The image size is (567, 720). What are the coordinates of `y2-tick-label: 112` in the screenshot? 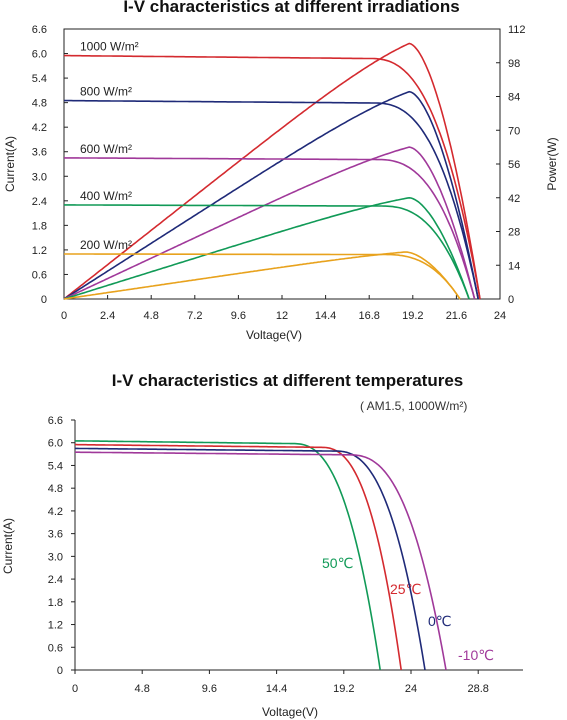 It's located at (517, 30).